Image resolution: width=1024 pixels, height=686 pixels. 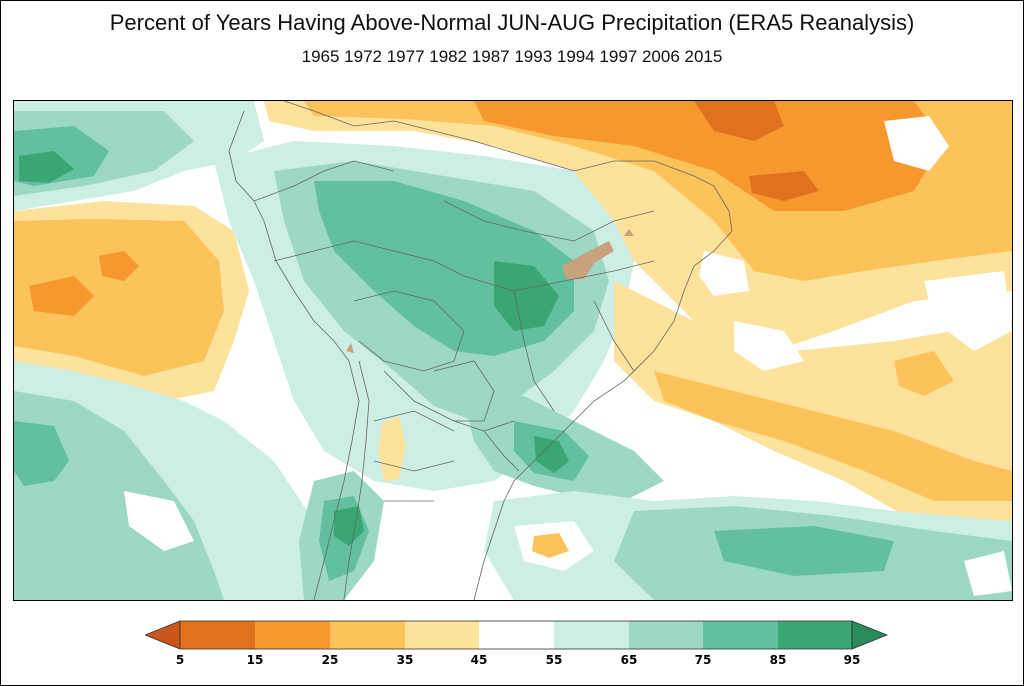 I want to click on region-white-satl-se, so click(x=988, y=573).